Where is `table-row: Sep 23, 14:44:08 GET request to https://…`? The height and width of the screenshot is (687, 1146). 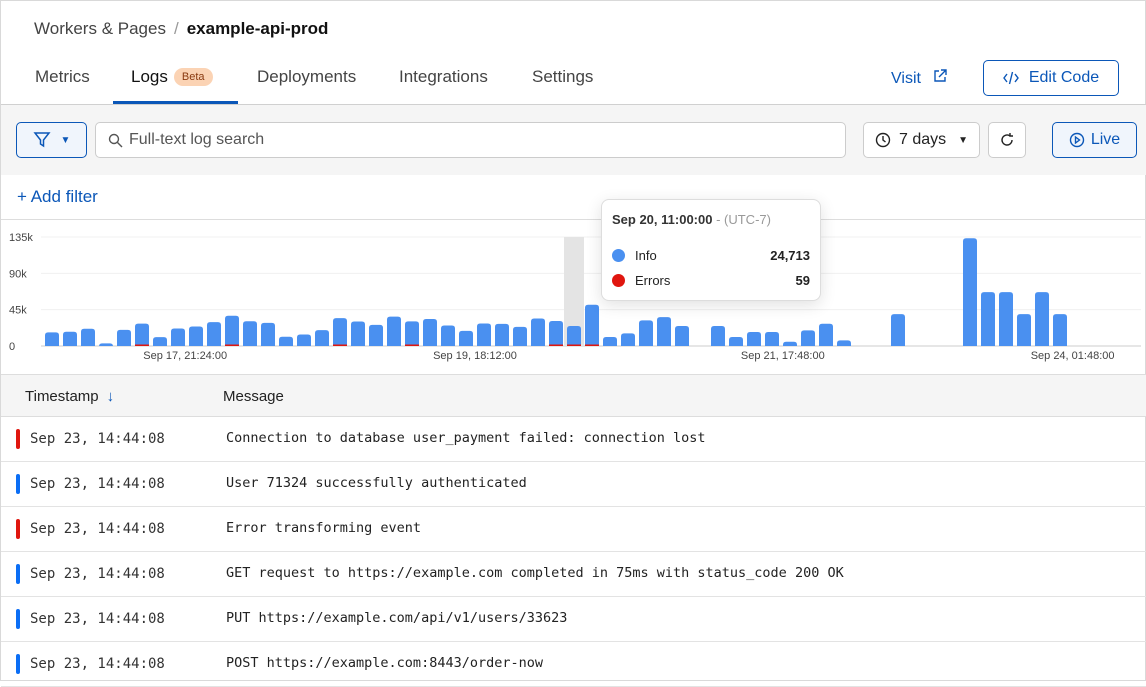 table-row: Sep 23, 14:44:08 GET request to https://… is located at coordinates (573, 574).